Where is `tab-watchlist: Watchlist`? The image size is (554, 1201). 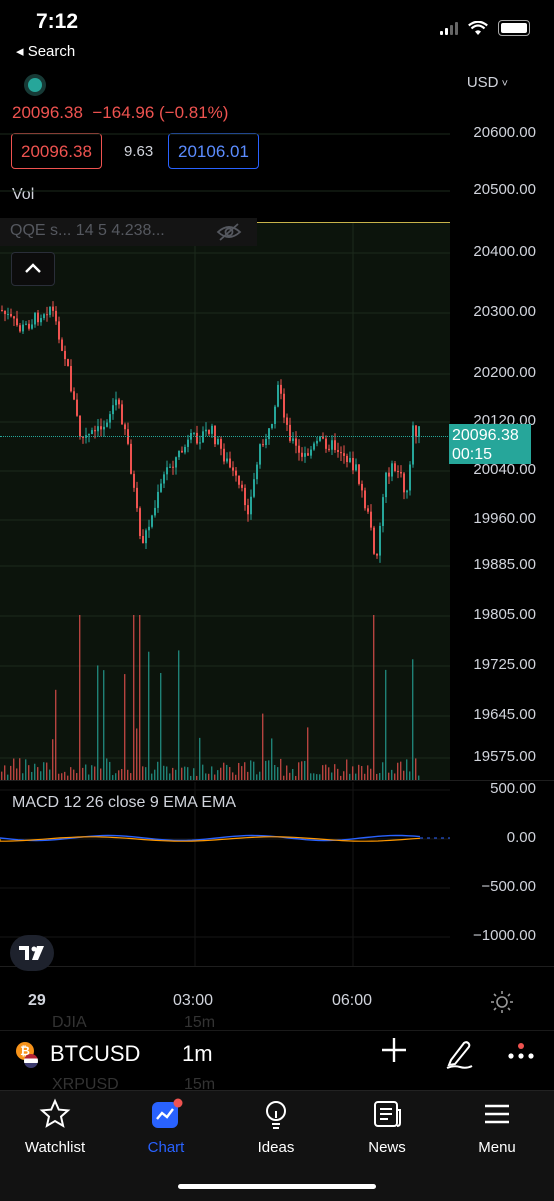 tab-watchlist: Watchlist is located at coordinates (55, 1127).